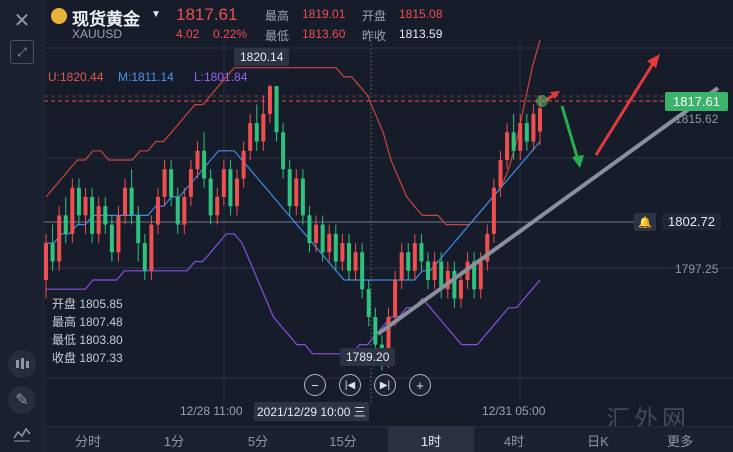 This screenshot has width=733, height=452. I want to click on tab-daily: 日K, so click(598, 441).